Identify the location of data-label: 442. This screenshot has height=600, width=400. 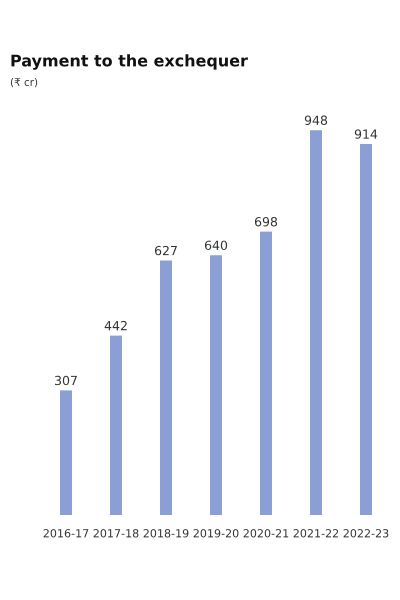
(115, 325).